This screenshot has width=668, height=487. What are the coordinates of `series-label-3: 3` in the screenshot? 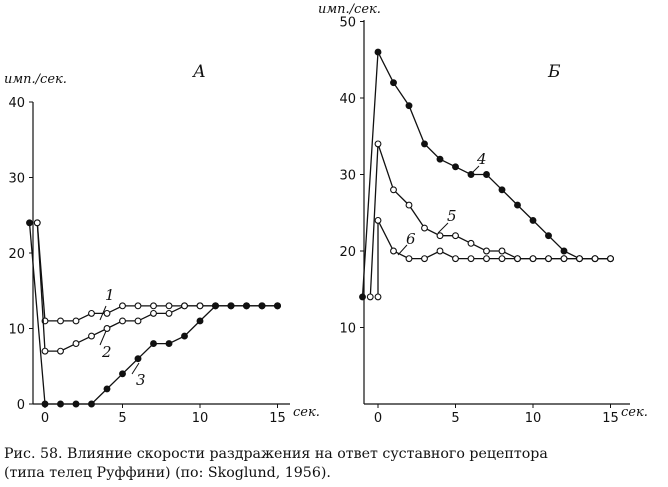 It's located at (141, 380).